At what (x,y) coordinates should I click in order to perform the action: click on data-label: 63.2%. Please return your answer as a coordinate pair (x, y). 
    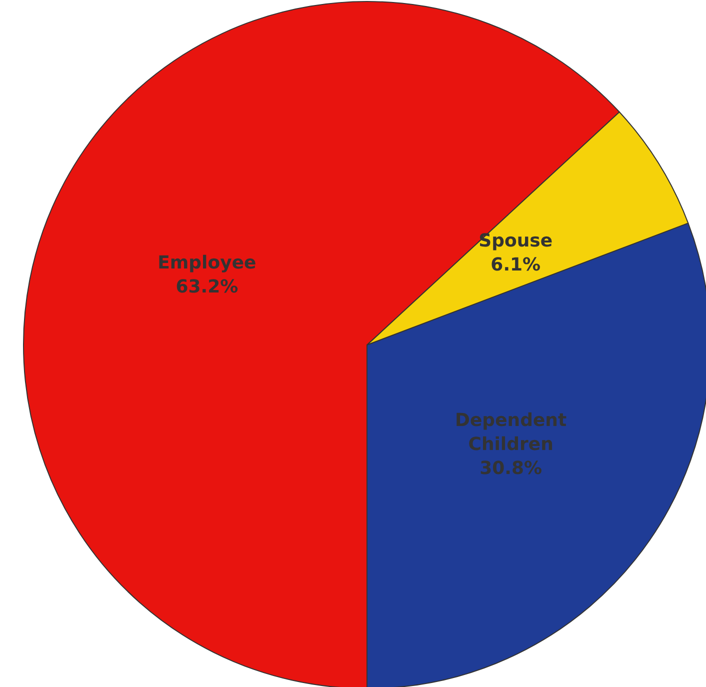
    Looking at the image, I should click on (207, 287).